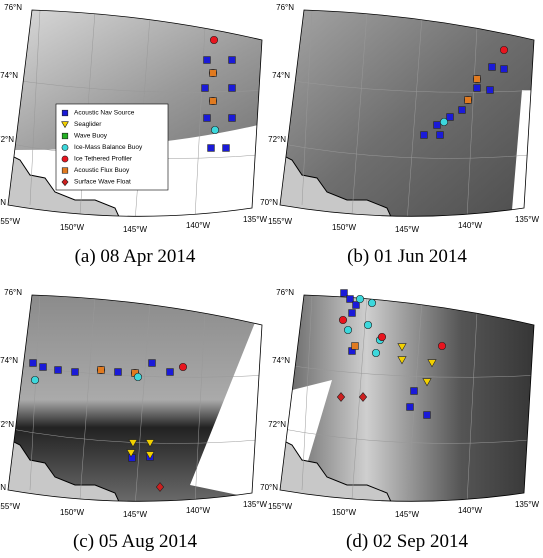  Describe the element at coordinates (407, 256) in the screenshot. I see `caption: (b) 01 Jun 2014` at that location.